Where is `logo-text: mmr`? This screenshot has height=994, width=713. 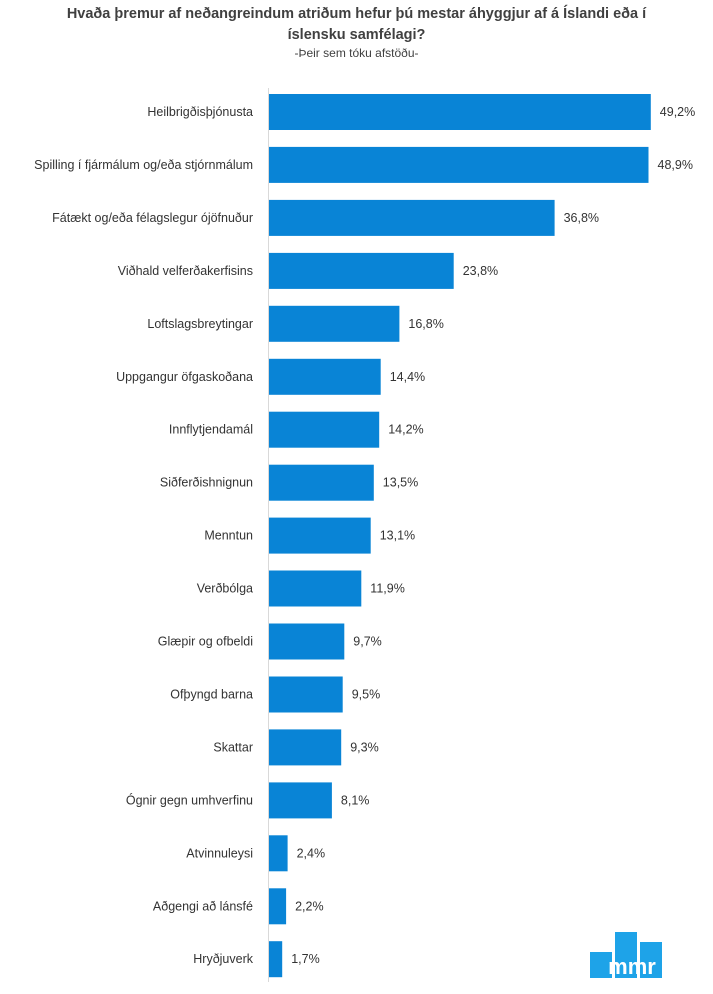
logo-text: mmr is located at coordinates (632, 966).